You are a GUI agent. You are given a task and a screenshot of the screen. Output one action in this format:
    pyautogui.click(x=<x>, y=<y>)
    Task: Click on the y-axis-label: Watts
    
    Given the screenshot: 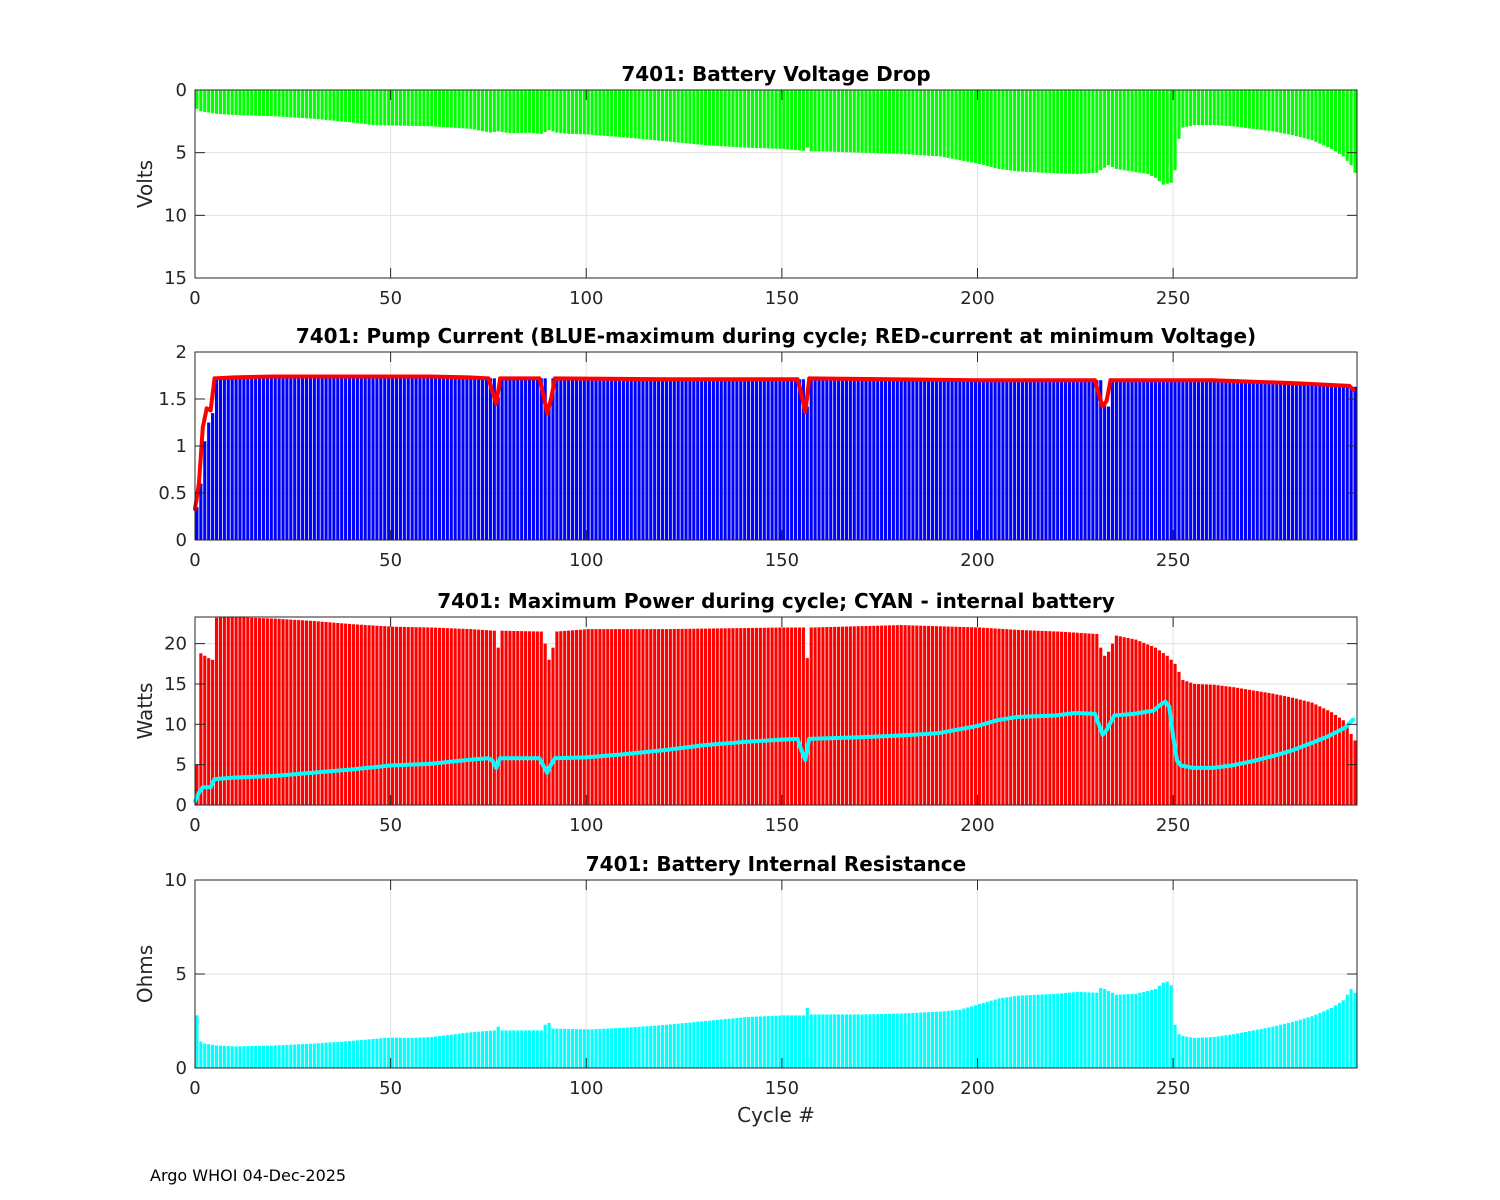 What is the action you would take?
    pyautogui.click(x=145, y=711)
    